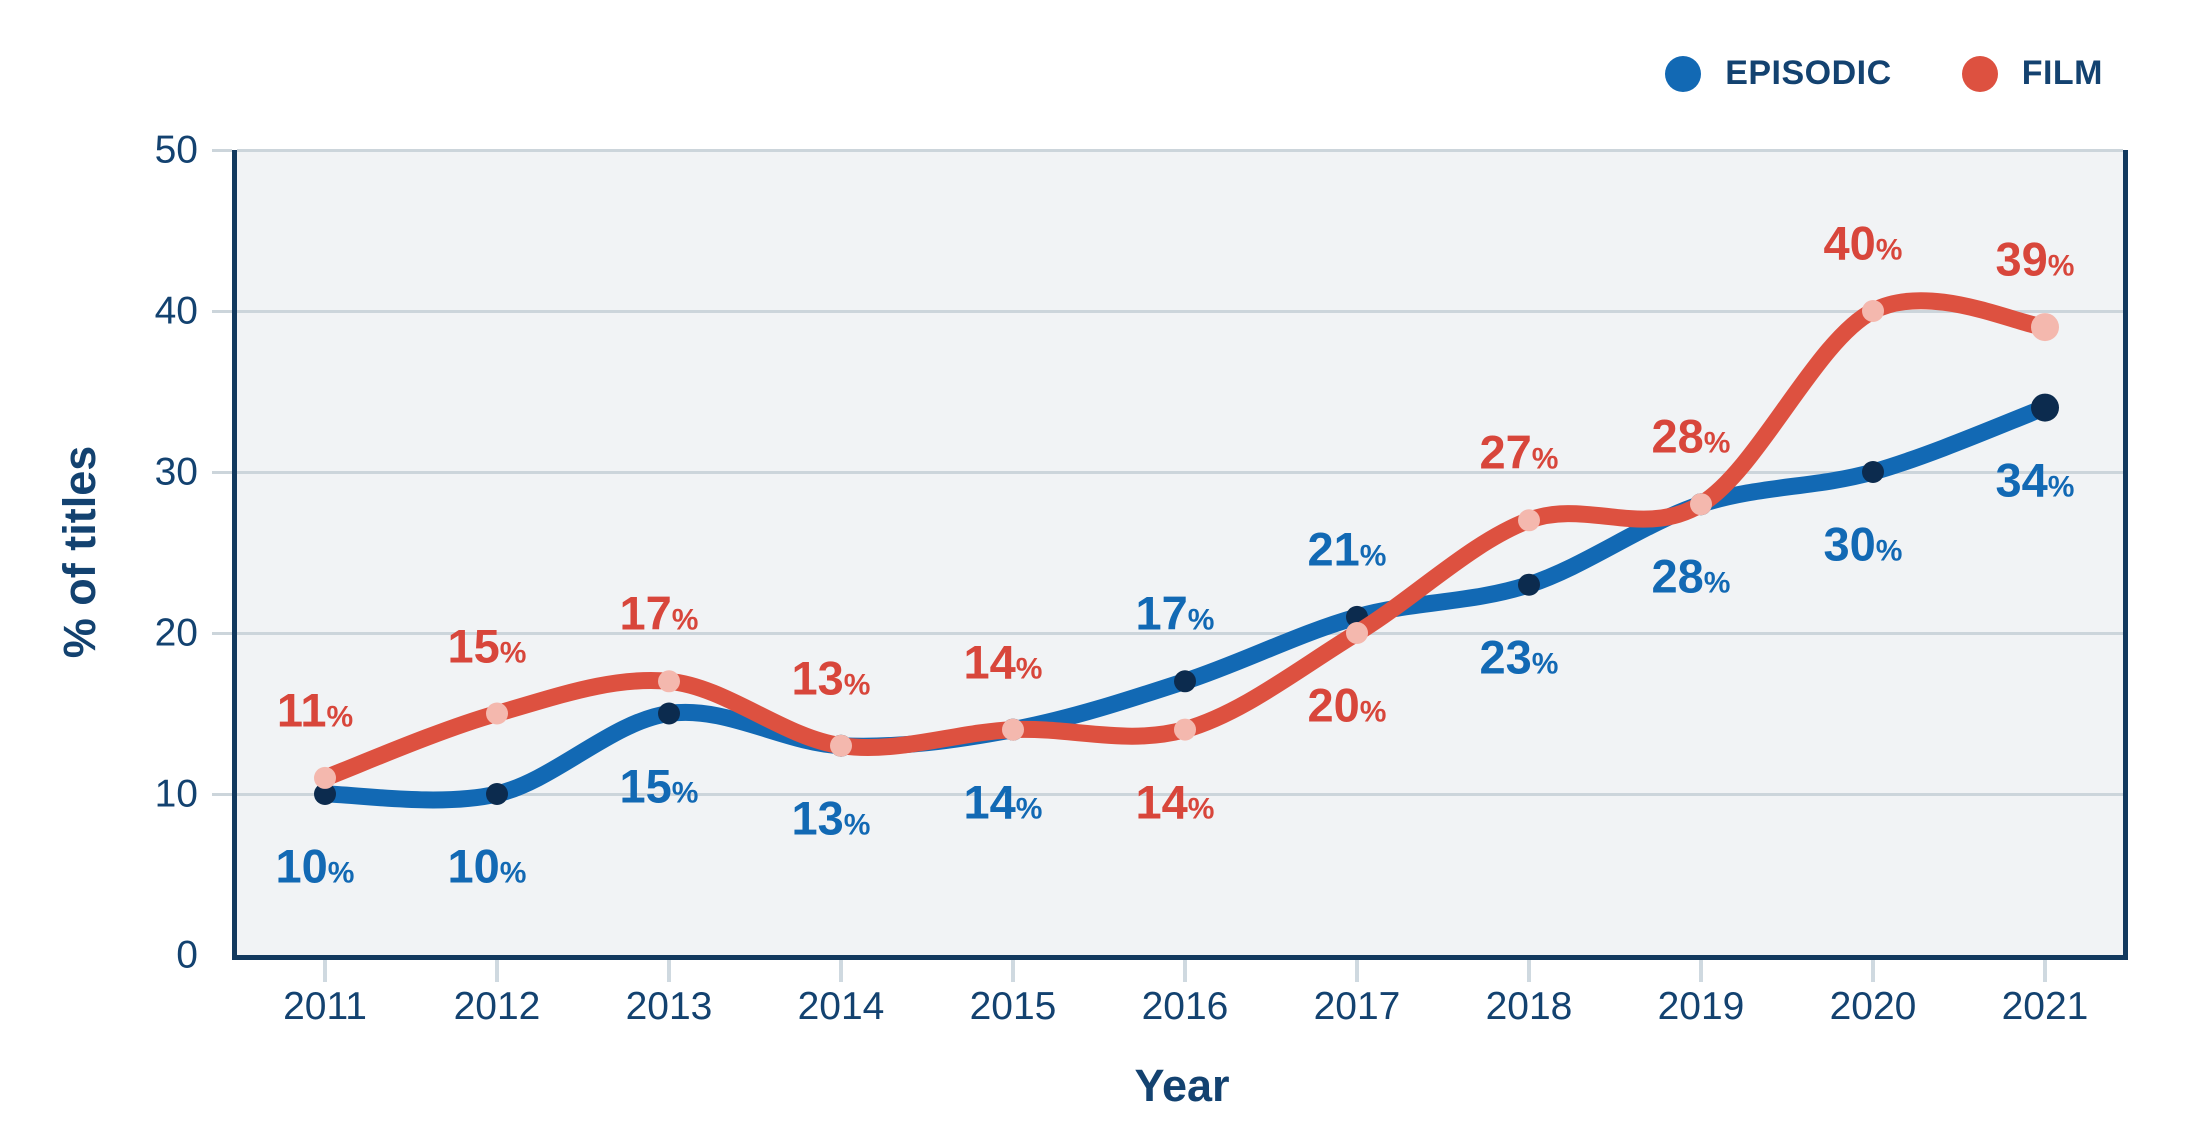 This screenshot has height=1148, width=2197. What do you see at coordinates (1529, 520) in the screenshot?
I see `film-point-2018` at bounding box center [1529, 520].